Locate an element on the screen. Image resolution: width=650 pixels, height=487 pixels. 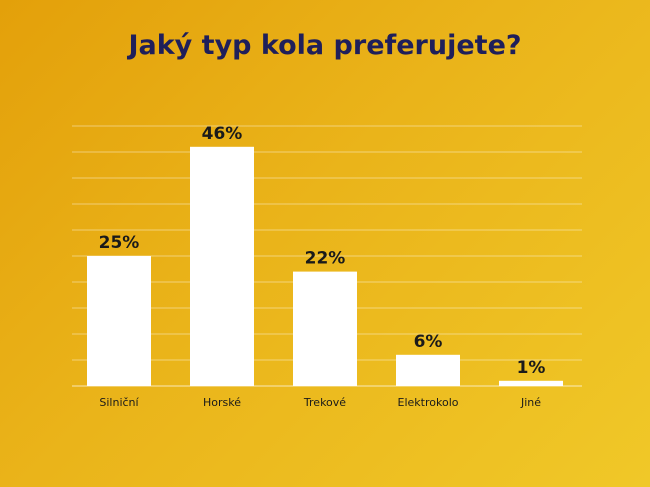
category-labels: Silniční Horské Trekové Elektrokolo Jiné is located at coordinates (320, 402).